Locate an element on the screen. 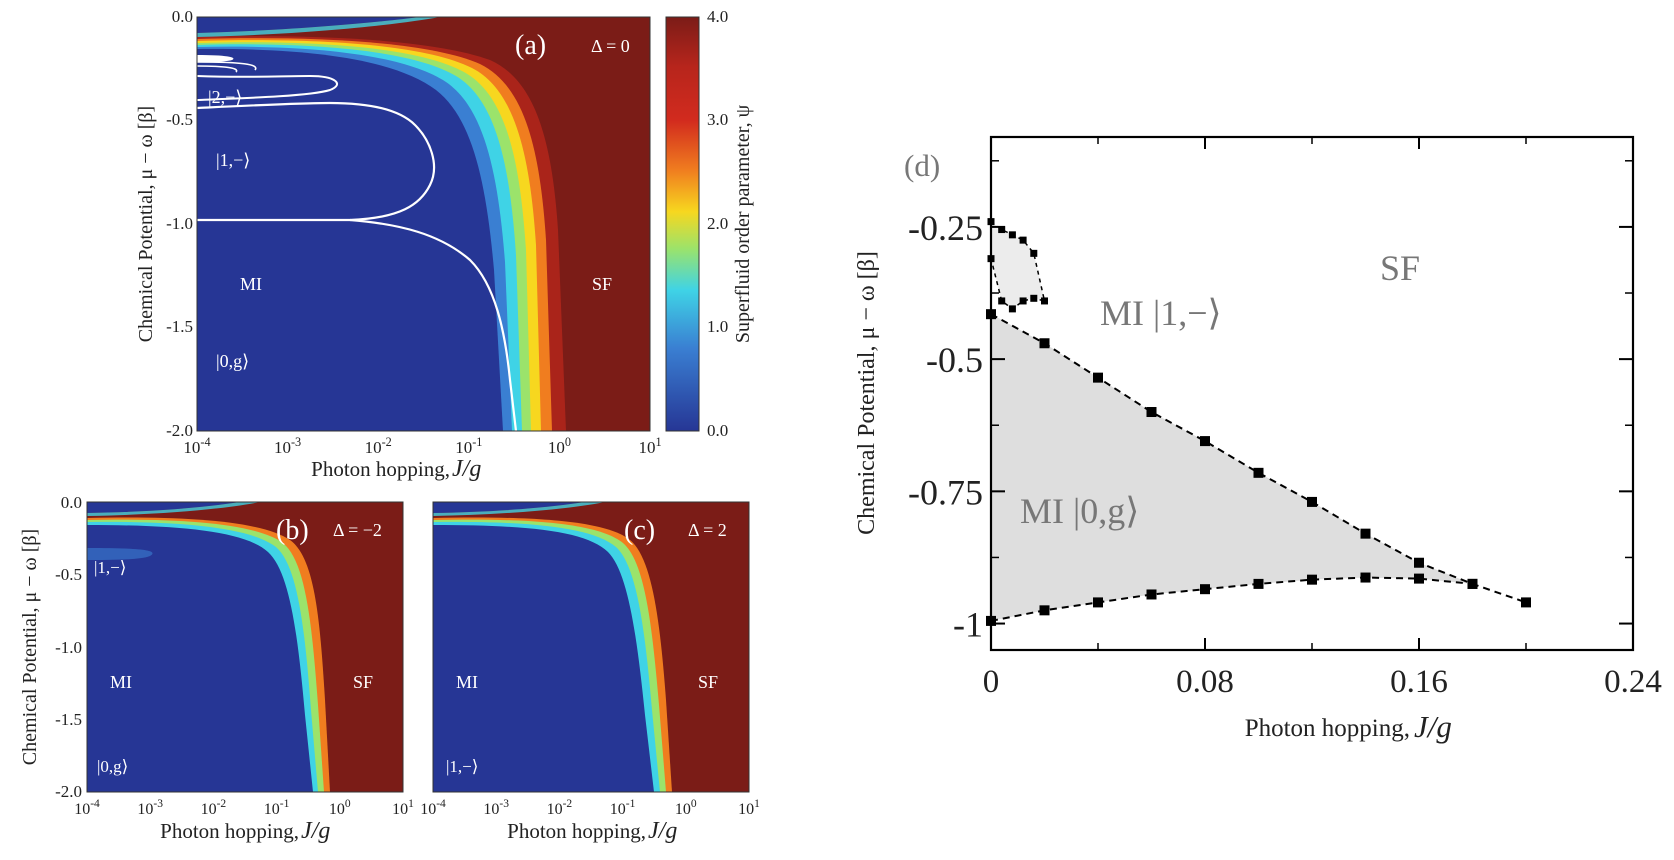  x-tick-label: 10⁻³ is located at coordinates (287, 446).